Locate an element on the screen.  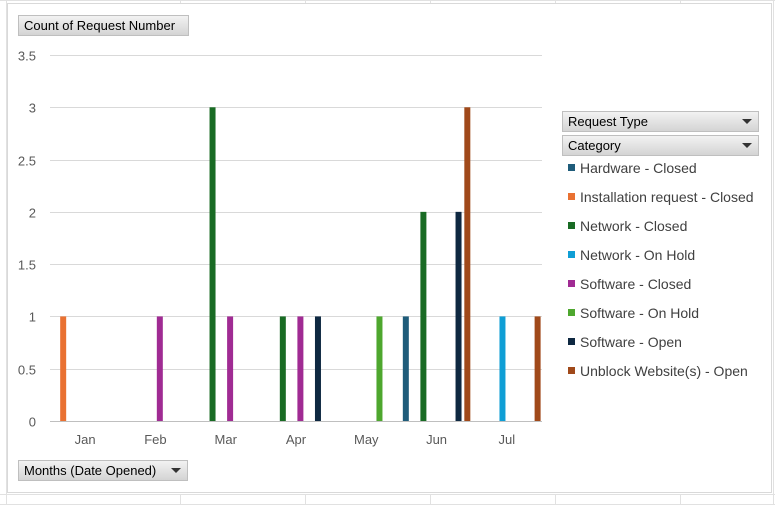
bar-software-on-hold-may is located at coordinates (379, 368).